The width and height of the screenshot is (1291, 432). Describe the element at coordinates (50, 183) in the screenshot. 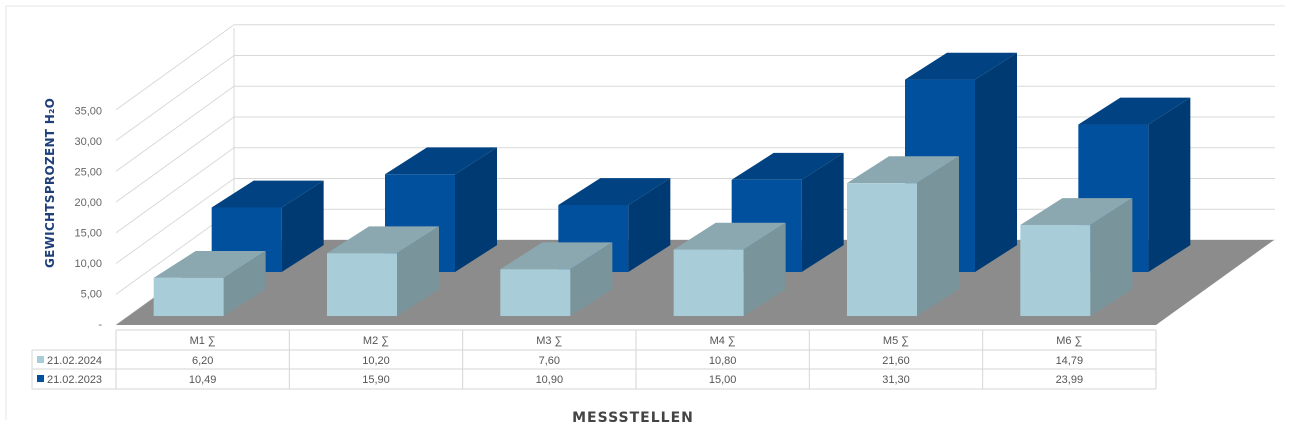

I see `y-axis-label: GEWICHTSPROZENT H₂O` at that location.